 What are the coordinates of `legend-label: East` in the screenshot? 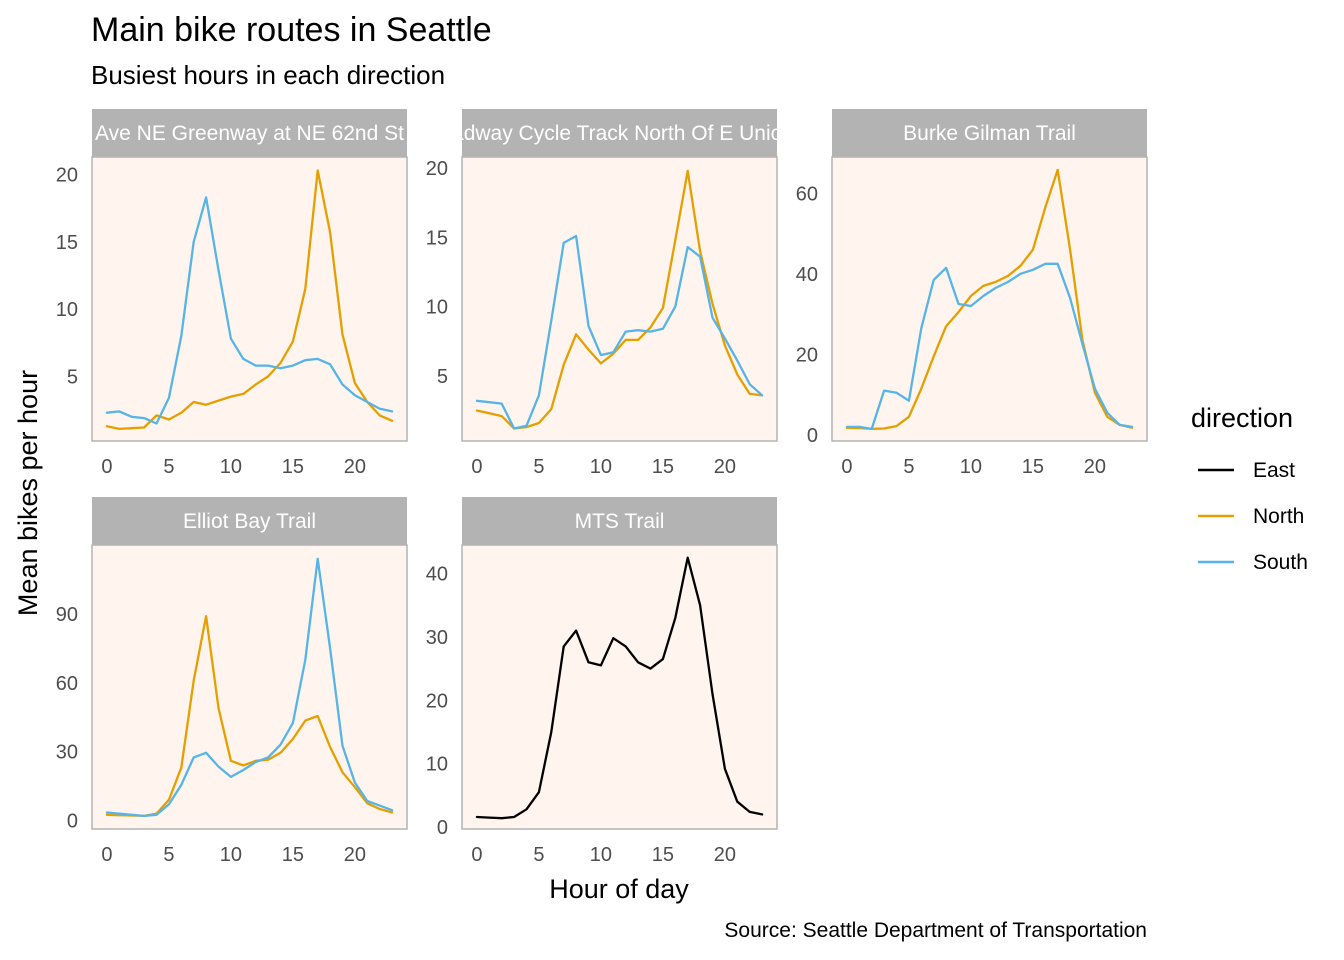 It's located at (1274, 470).